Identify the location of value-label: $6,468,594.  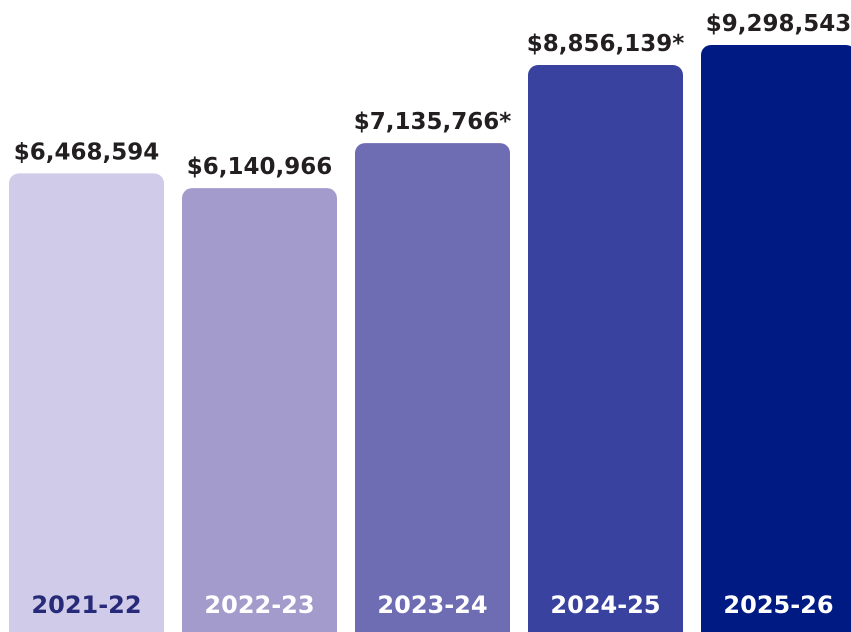
(87, 152).